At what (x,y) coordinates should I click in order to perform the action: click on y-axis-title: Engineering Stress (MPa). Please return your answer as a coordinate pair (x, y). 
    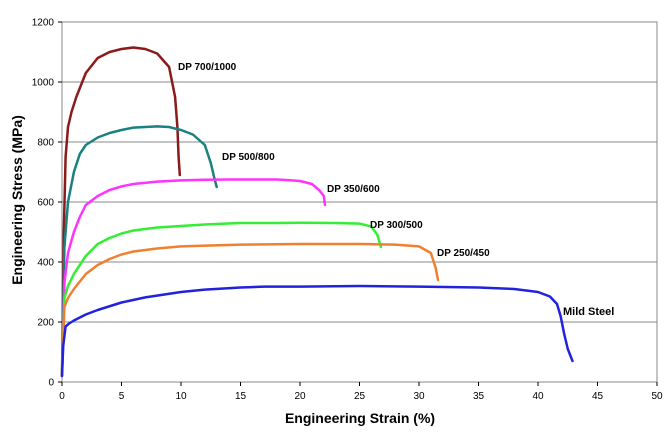
    Looking at the image, I should click on (17, 200).